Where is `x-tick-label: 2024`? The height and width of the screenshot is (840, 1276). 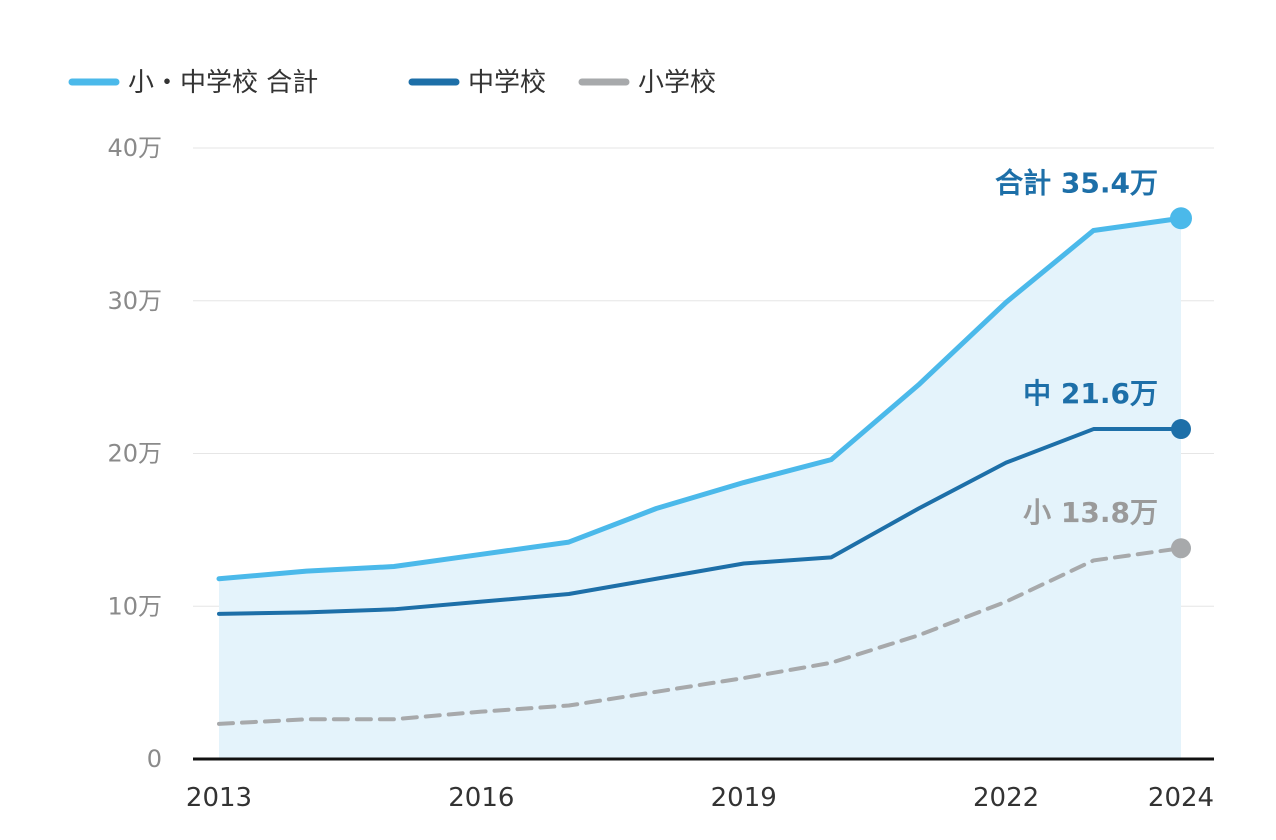
x-tick-label: 2024 is located at coordinates (1181, 798).